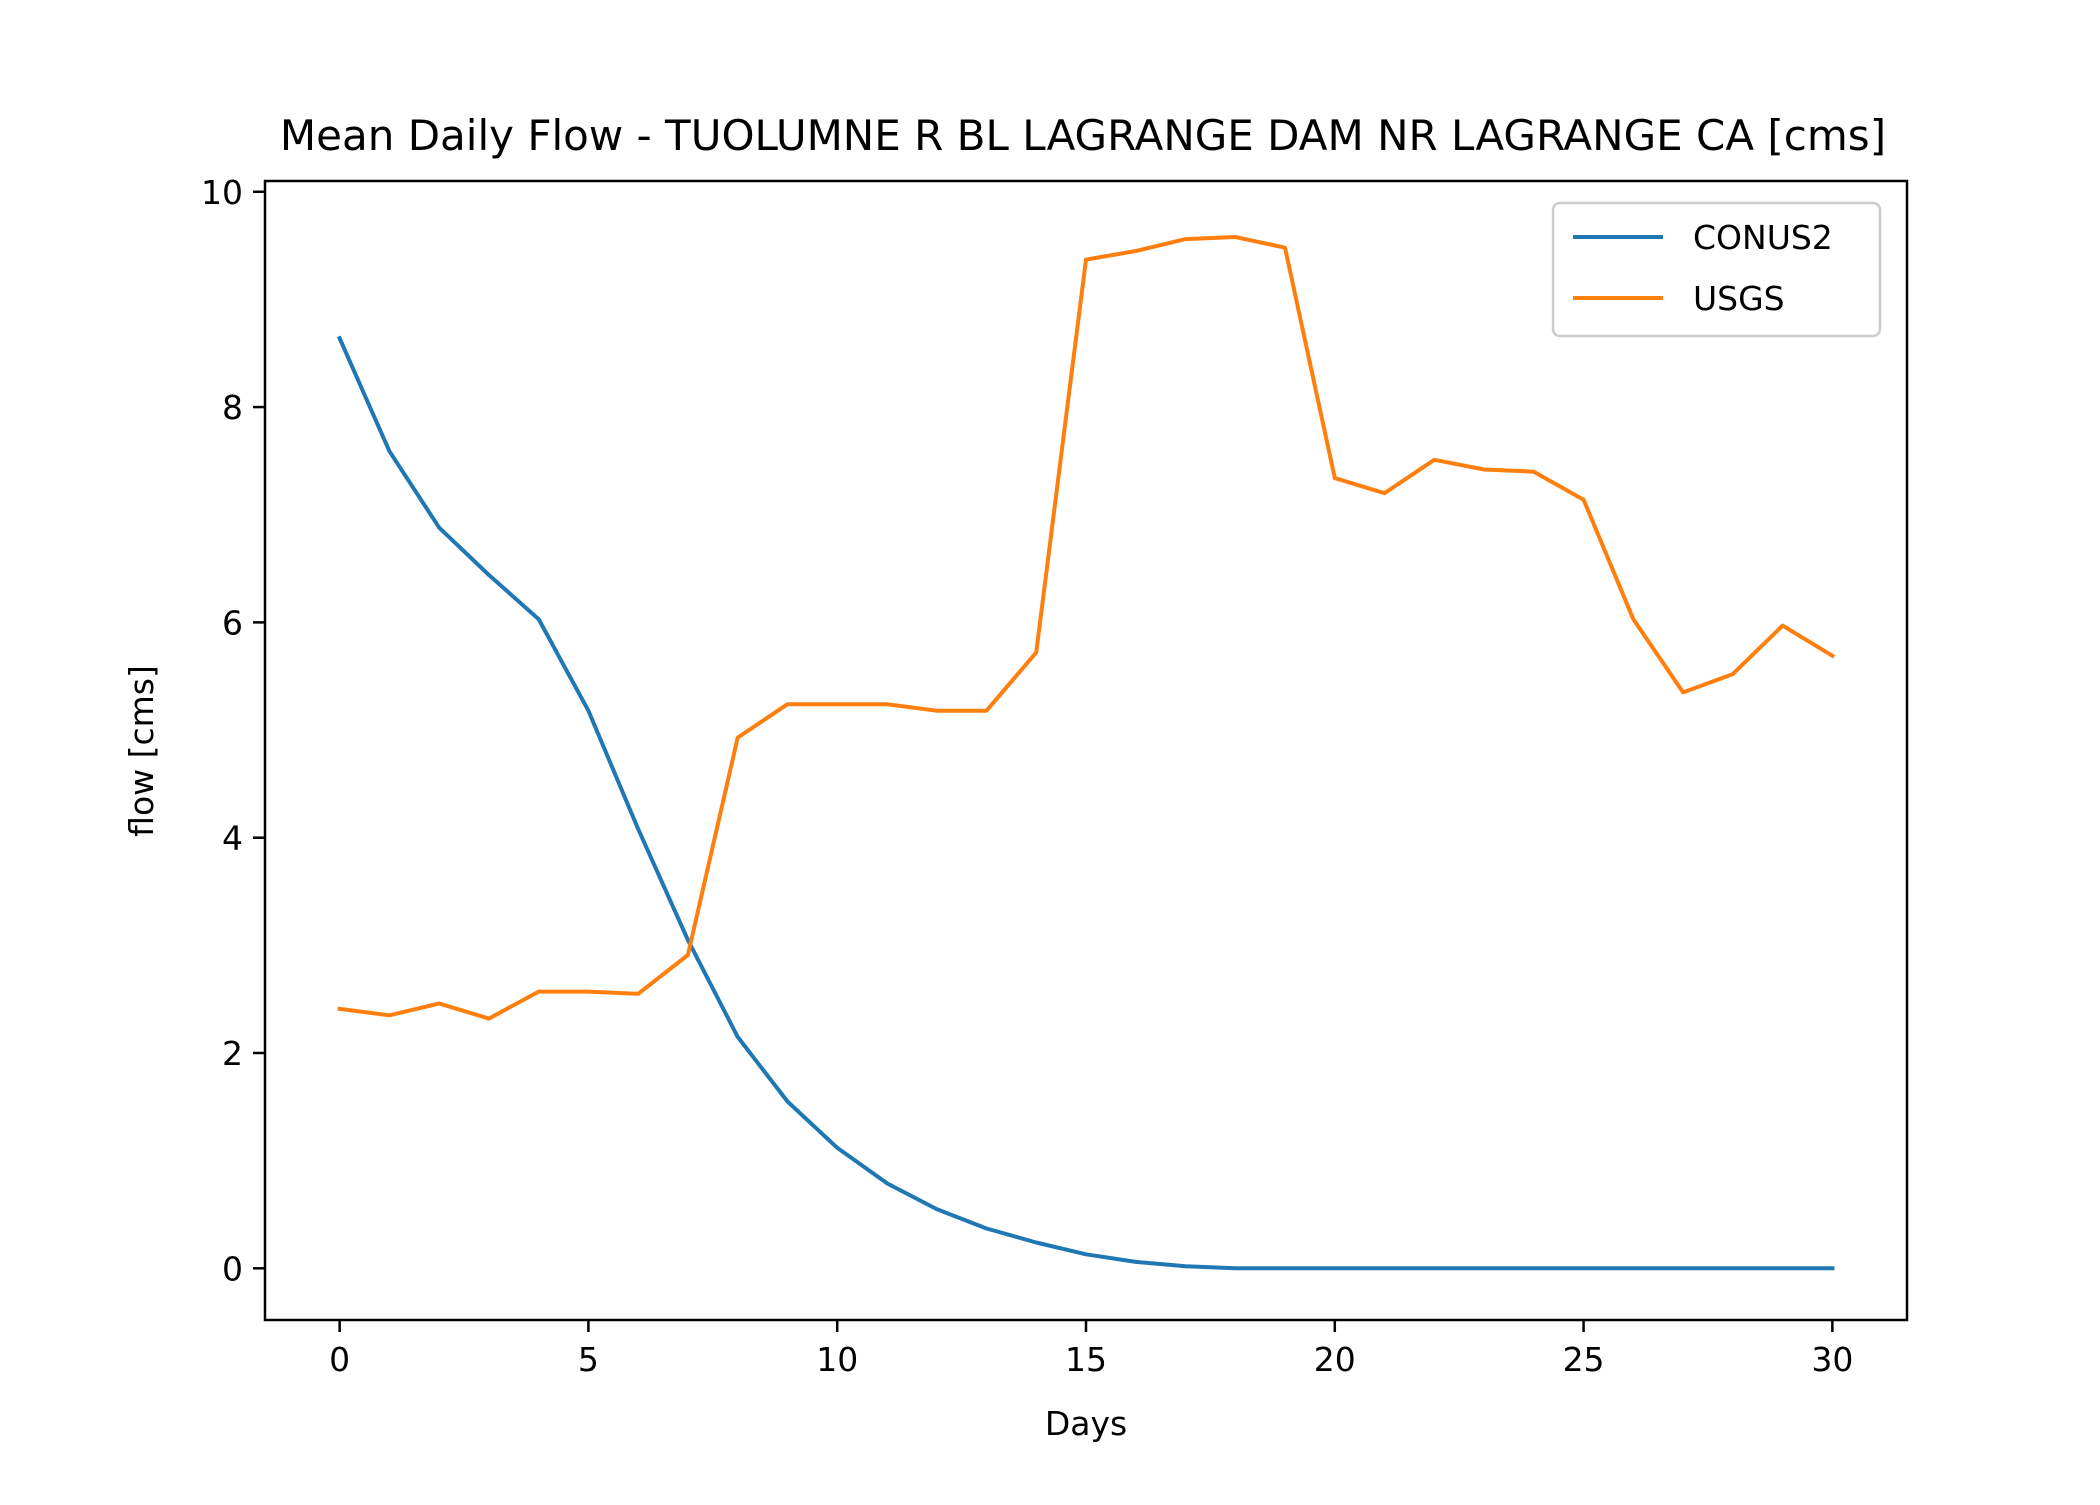 The image size is (2100, 1505). I want to click on x-axis: 0 5 10 15 20 25 30, so click(1091, 1349).